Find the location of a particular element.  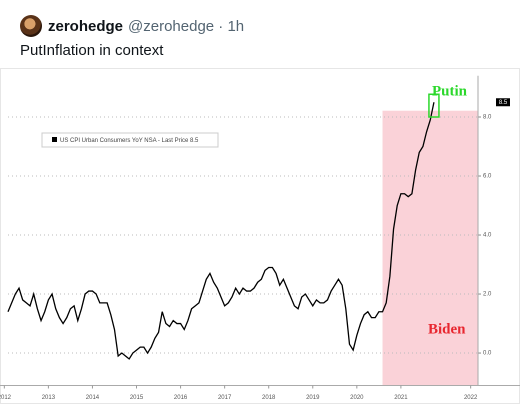

y-tick-label: 2.0 is located at coordinates (487, 295).